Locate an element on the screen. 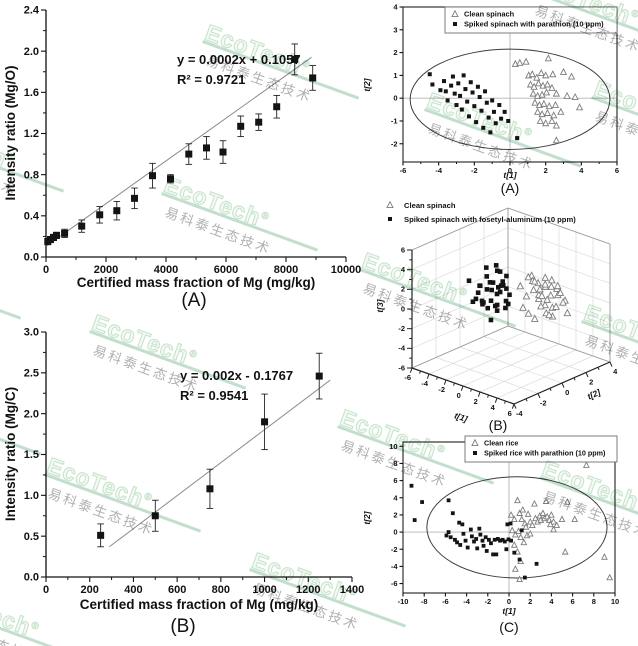 The image size is (638, 646). x-tick-label: 400 is located at coordinates (133, 590).